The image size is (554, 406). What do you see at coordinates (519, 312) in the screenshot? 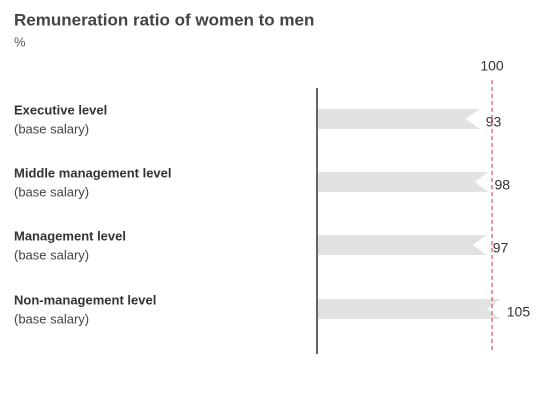
I see `value-label: 105` at bounding box center [519, 312].